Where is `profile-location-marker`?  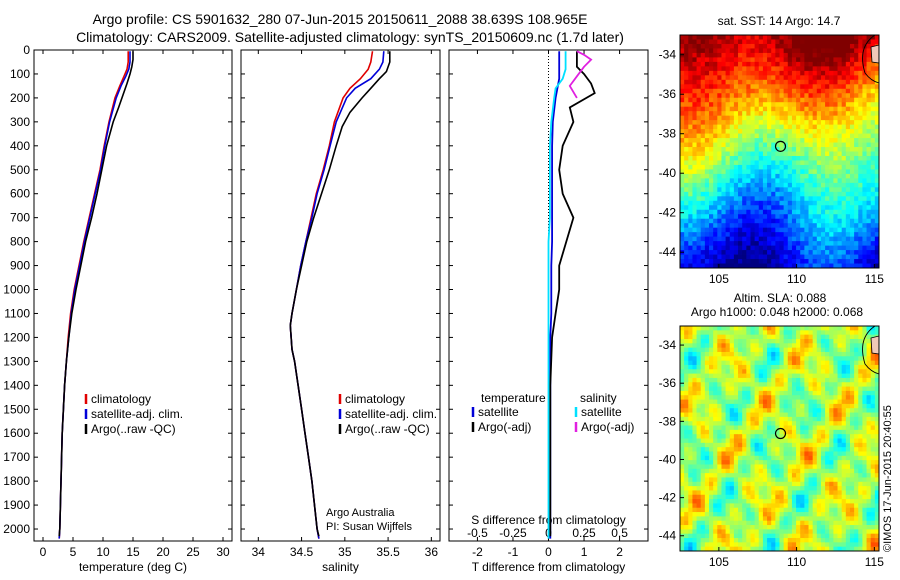
profile-location-marker is located at coordinates (780, 146).